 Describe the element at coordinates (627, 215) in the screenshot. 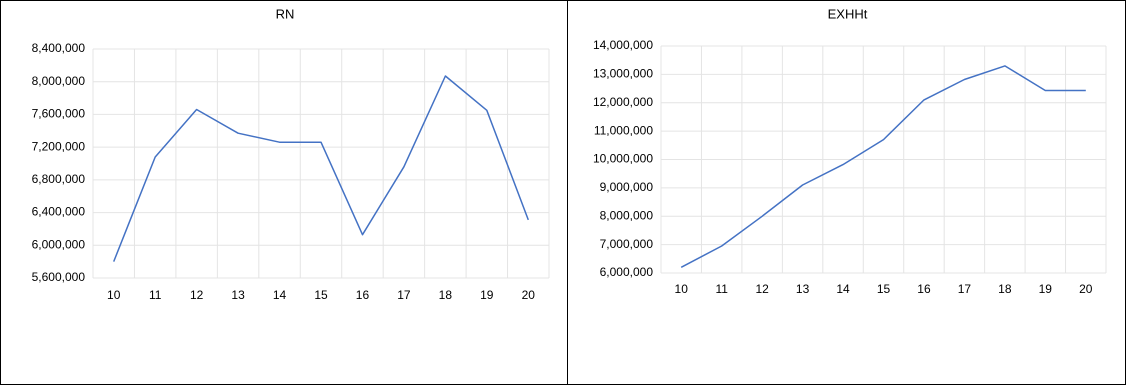

I see `exhht-y-tick-label: 8,000,000` at that location.